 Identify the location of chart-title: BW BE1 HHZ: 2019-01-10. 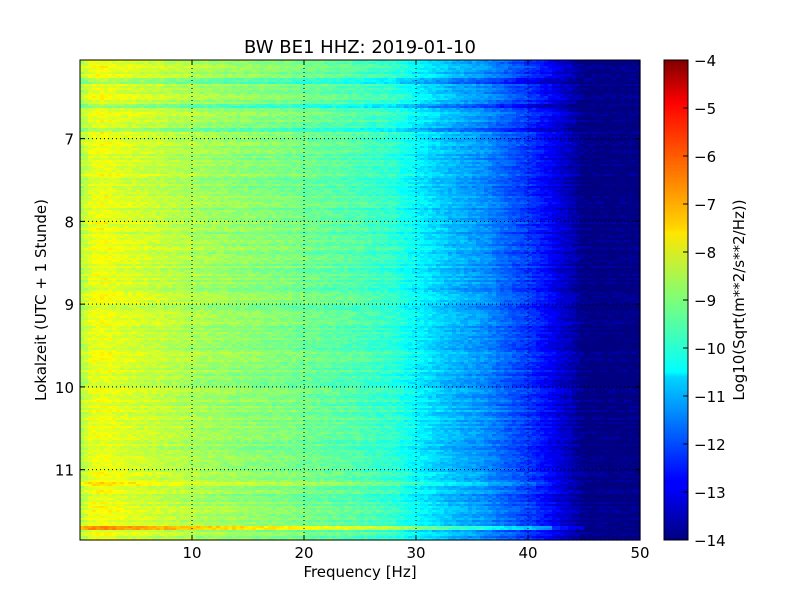
(360, 47).